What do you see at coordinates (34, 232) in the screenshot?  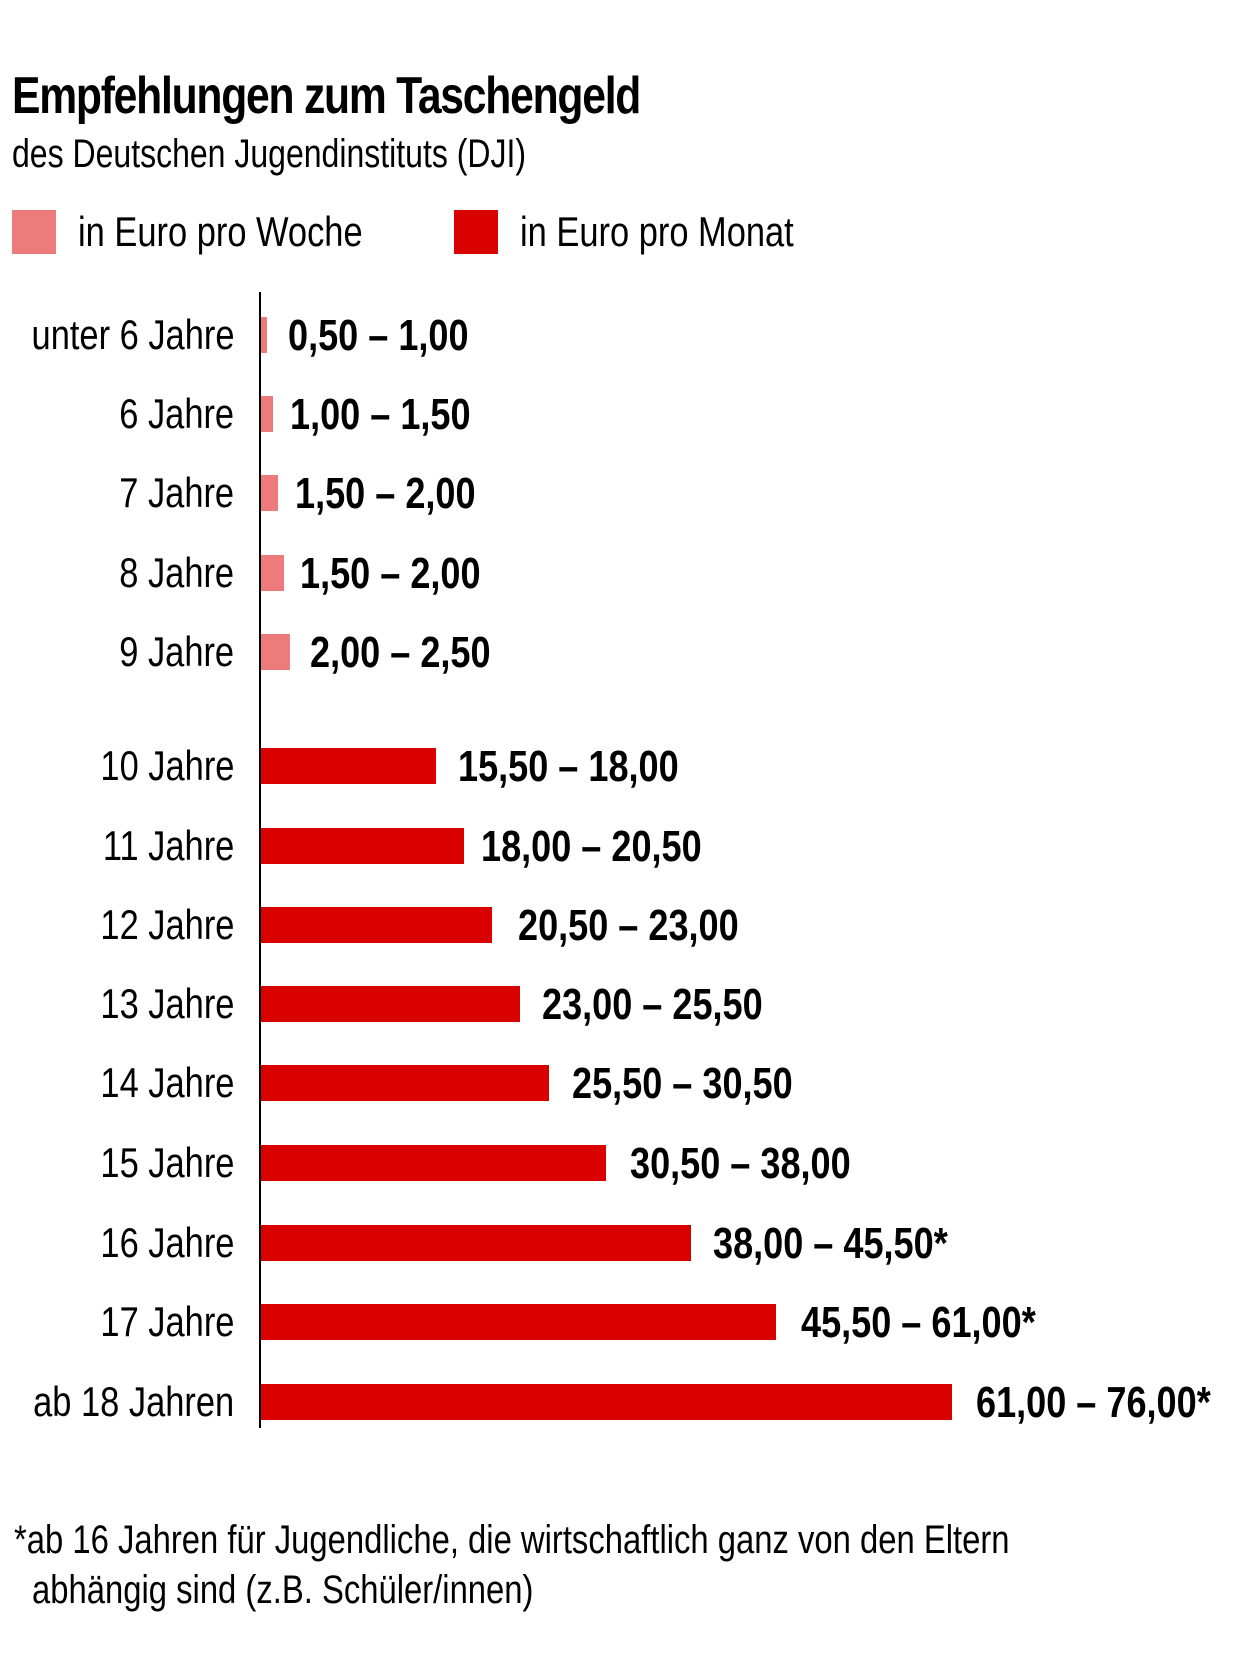 I see `legend-swatch-week` at bounding box center [34, 232].